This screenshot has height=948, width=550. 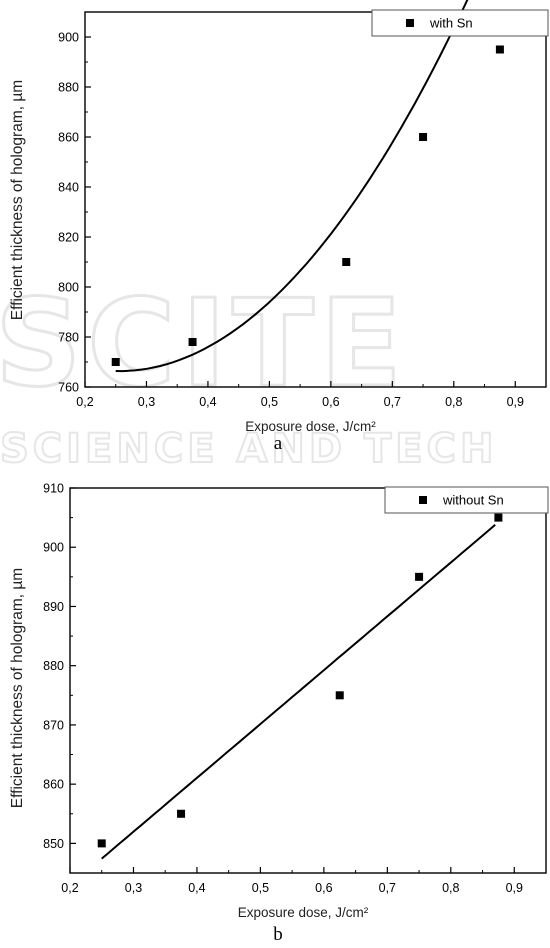 I want to click on y-tick-label: 760, so click(x=68, y=388).